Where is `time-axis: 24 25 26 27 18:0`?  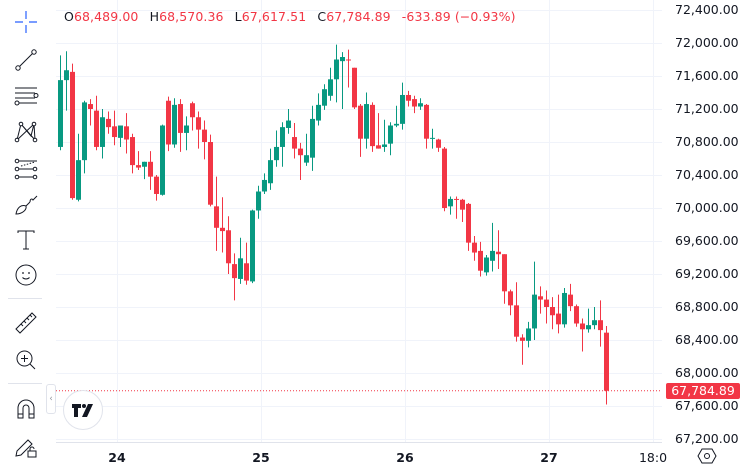 time-axis: 24 25 26 27 18:0 is located at coordinates (361, 456).